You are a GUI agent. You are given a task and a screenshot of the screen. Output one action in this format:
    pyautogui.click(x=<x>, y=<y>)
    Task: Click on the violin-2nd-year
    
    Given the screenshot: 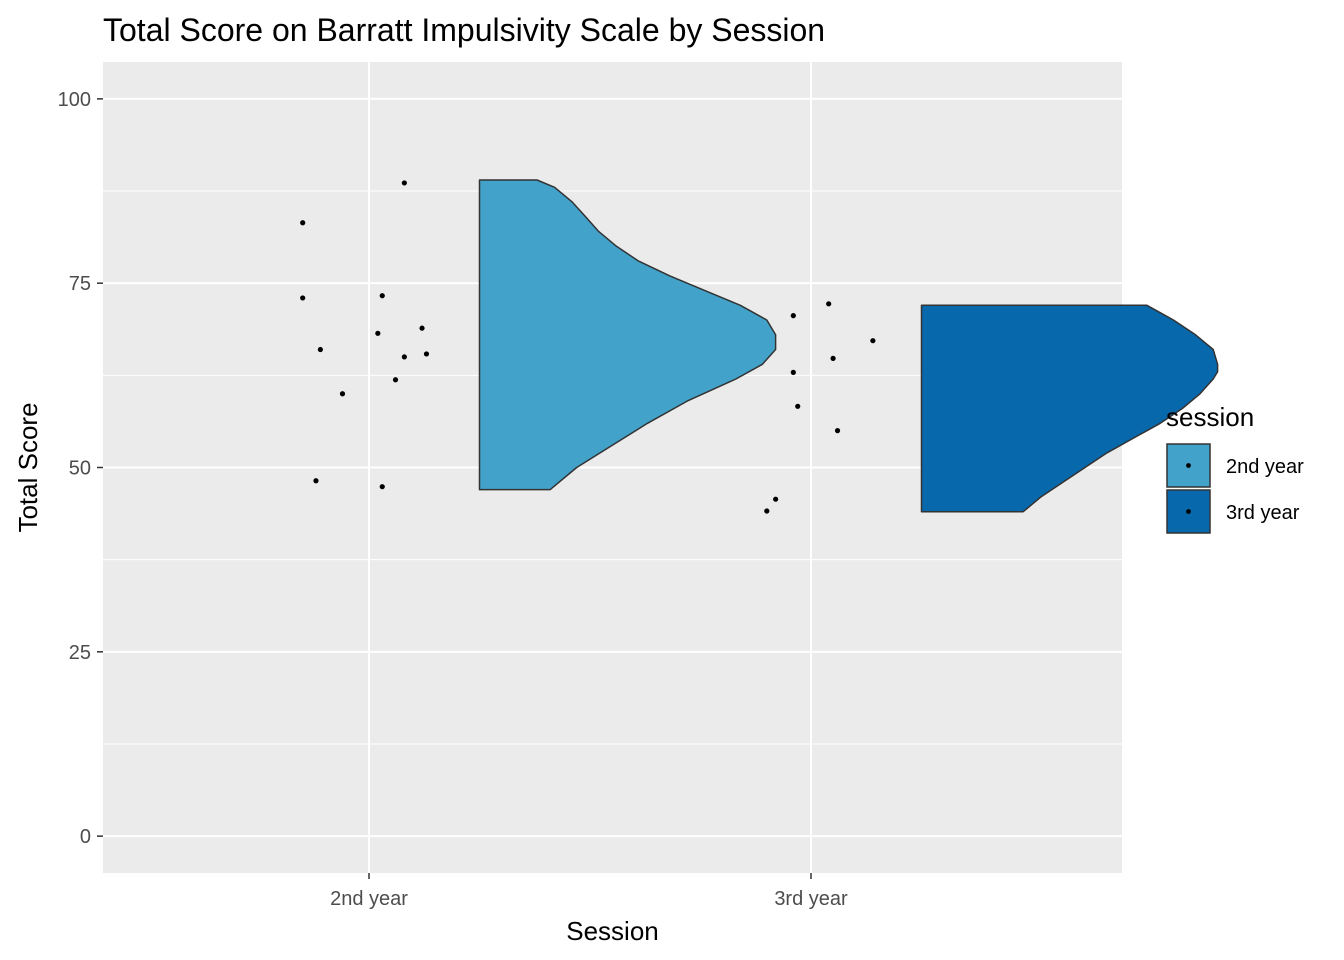 What is the action you would take?
    pyautogui.click(x=627, y=335)
    